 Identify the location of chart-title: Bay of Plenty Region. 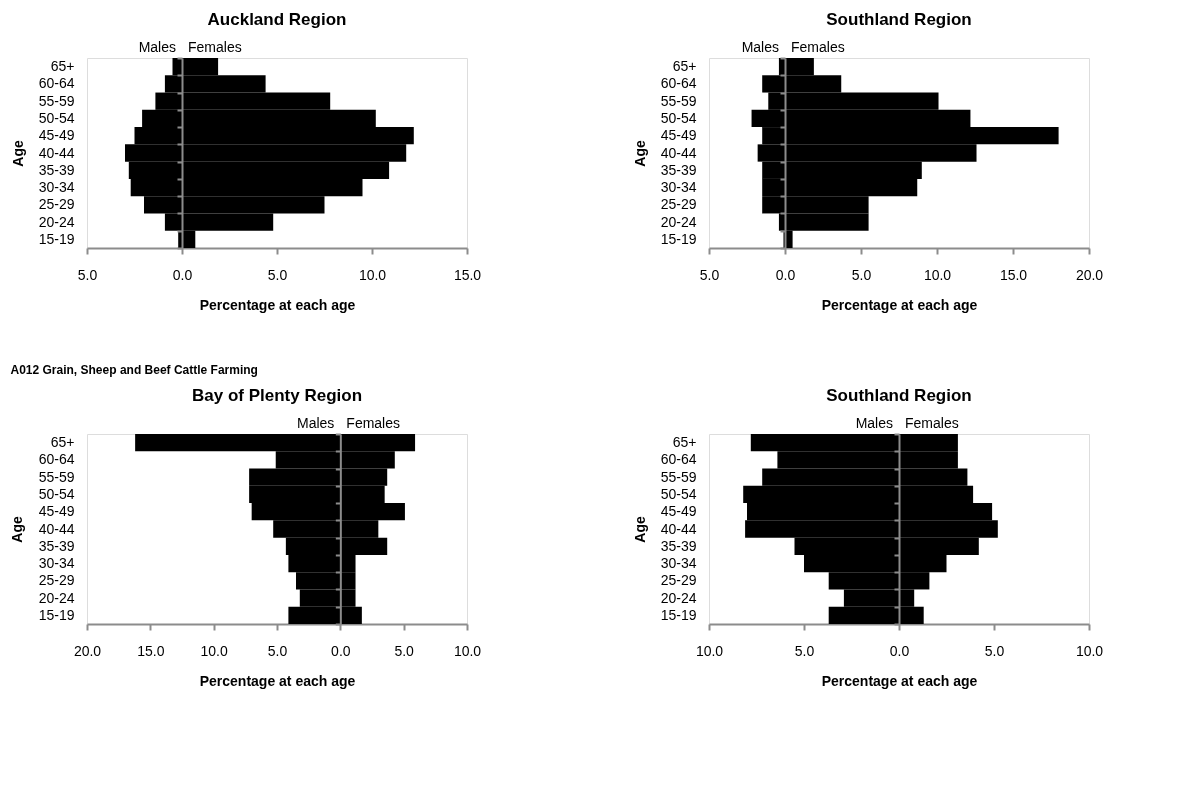
(277, 395).